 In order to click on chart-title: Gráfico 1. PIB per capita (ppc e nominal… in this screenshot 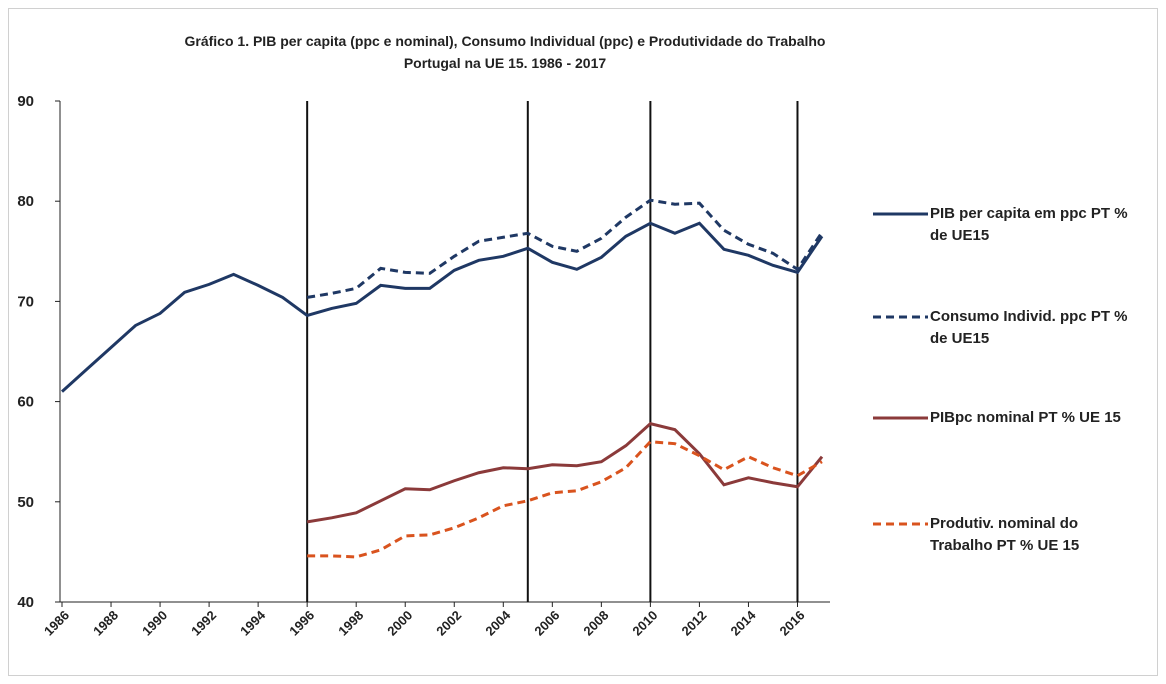, I will do `click(505, 41)`.